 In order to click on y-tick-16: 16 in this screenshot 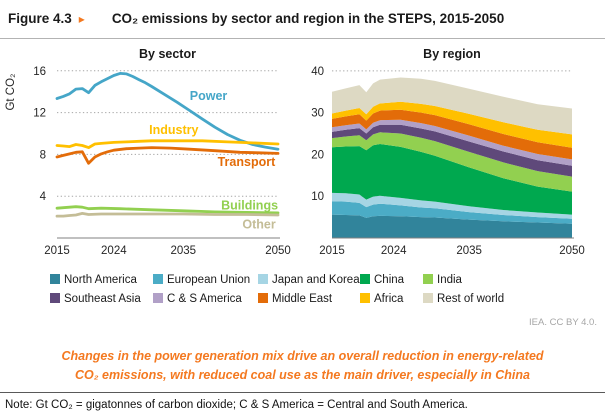, I will do `click(39, 72)`.